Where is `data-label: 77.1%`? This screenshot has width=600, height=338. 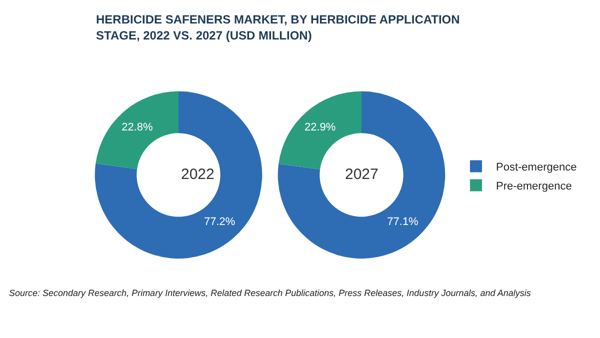
data-label: 77.1% is located at coordinates (403, 222).